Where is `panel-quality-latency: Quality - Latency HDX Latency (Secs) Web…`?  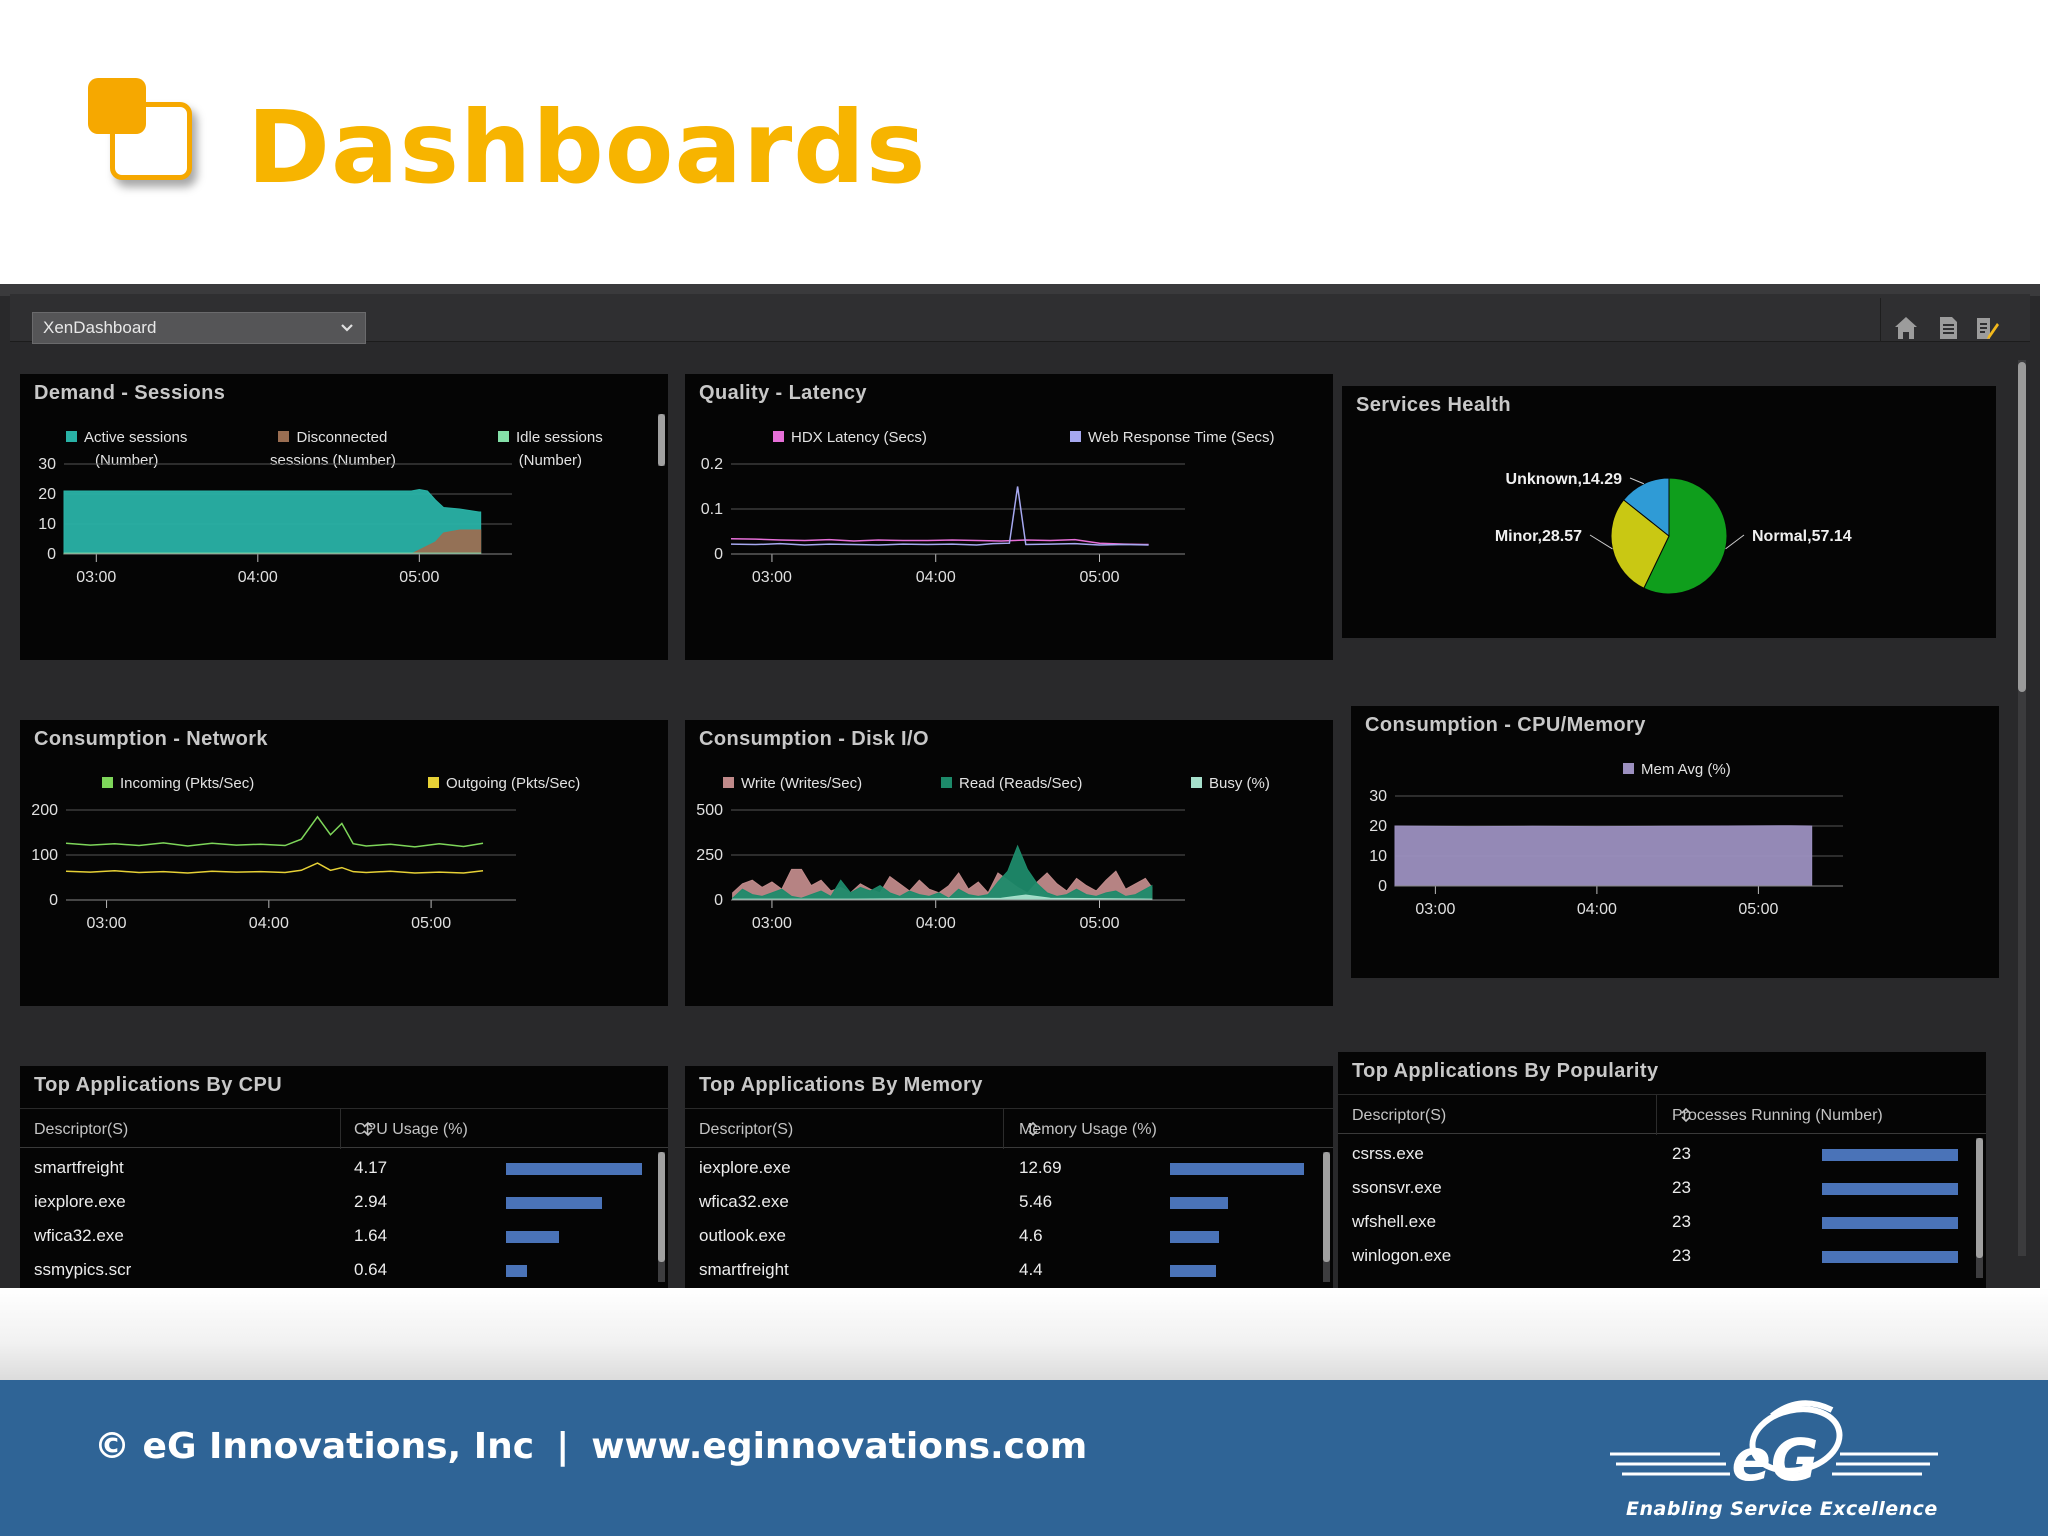 panel-quality-latency: Quality - Latency HDX Latency (Secs) Web… is located at coordinates (1009, 517).